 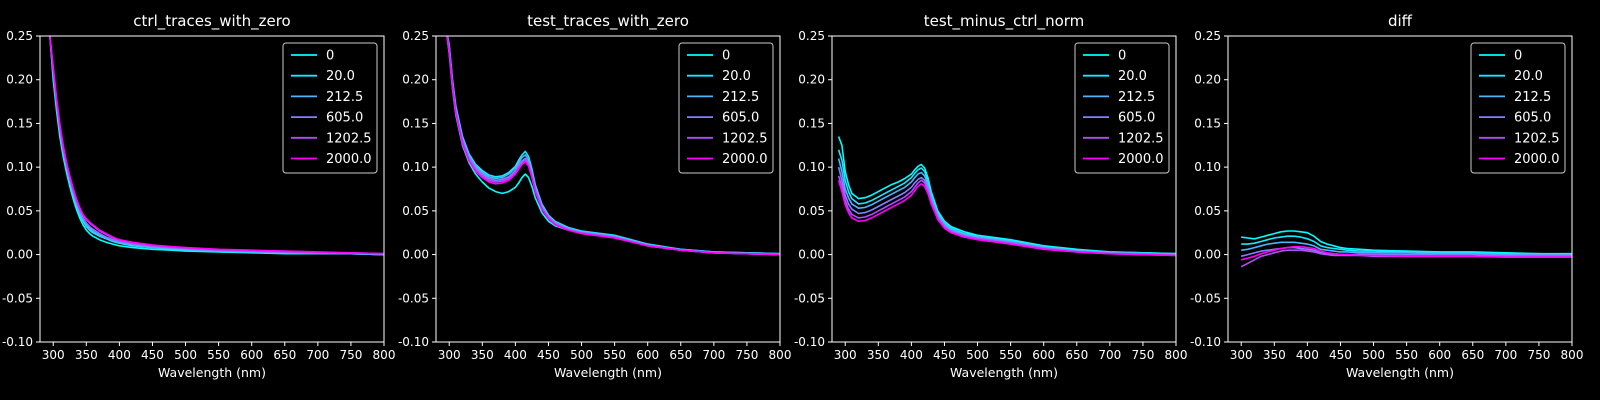 I want to click on panel-title: test_traces_with_zero, so click(x=608, y=21).